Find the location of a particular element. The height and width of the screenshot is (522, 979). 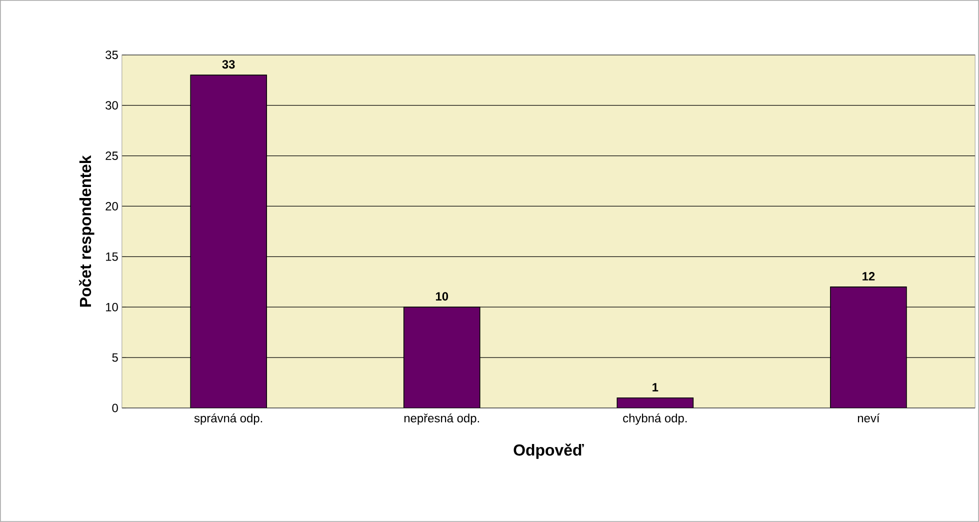

y-tick-label: 15 is located at coordinates (112, 256).